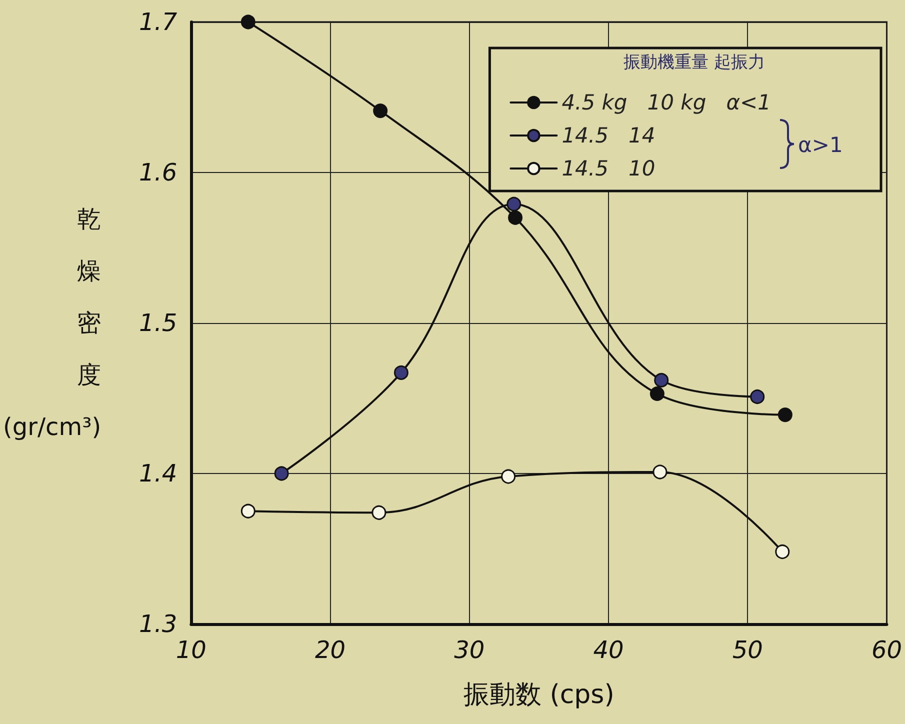 This screenshot has width=905, height=724. Describe the element at coordinates (158, 474) in the screenshot. I see `y-tick-label: 1.4` at that location.